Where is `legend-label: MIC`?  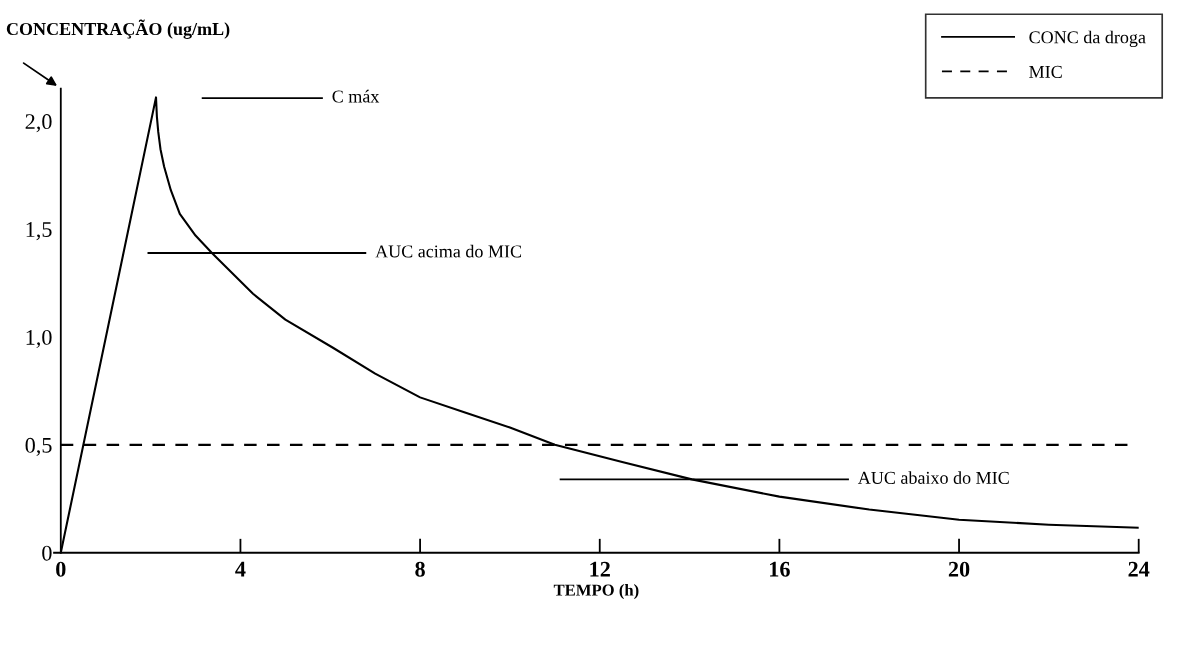 legend-label: MIC is located at coordinates (1045, 71).